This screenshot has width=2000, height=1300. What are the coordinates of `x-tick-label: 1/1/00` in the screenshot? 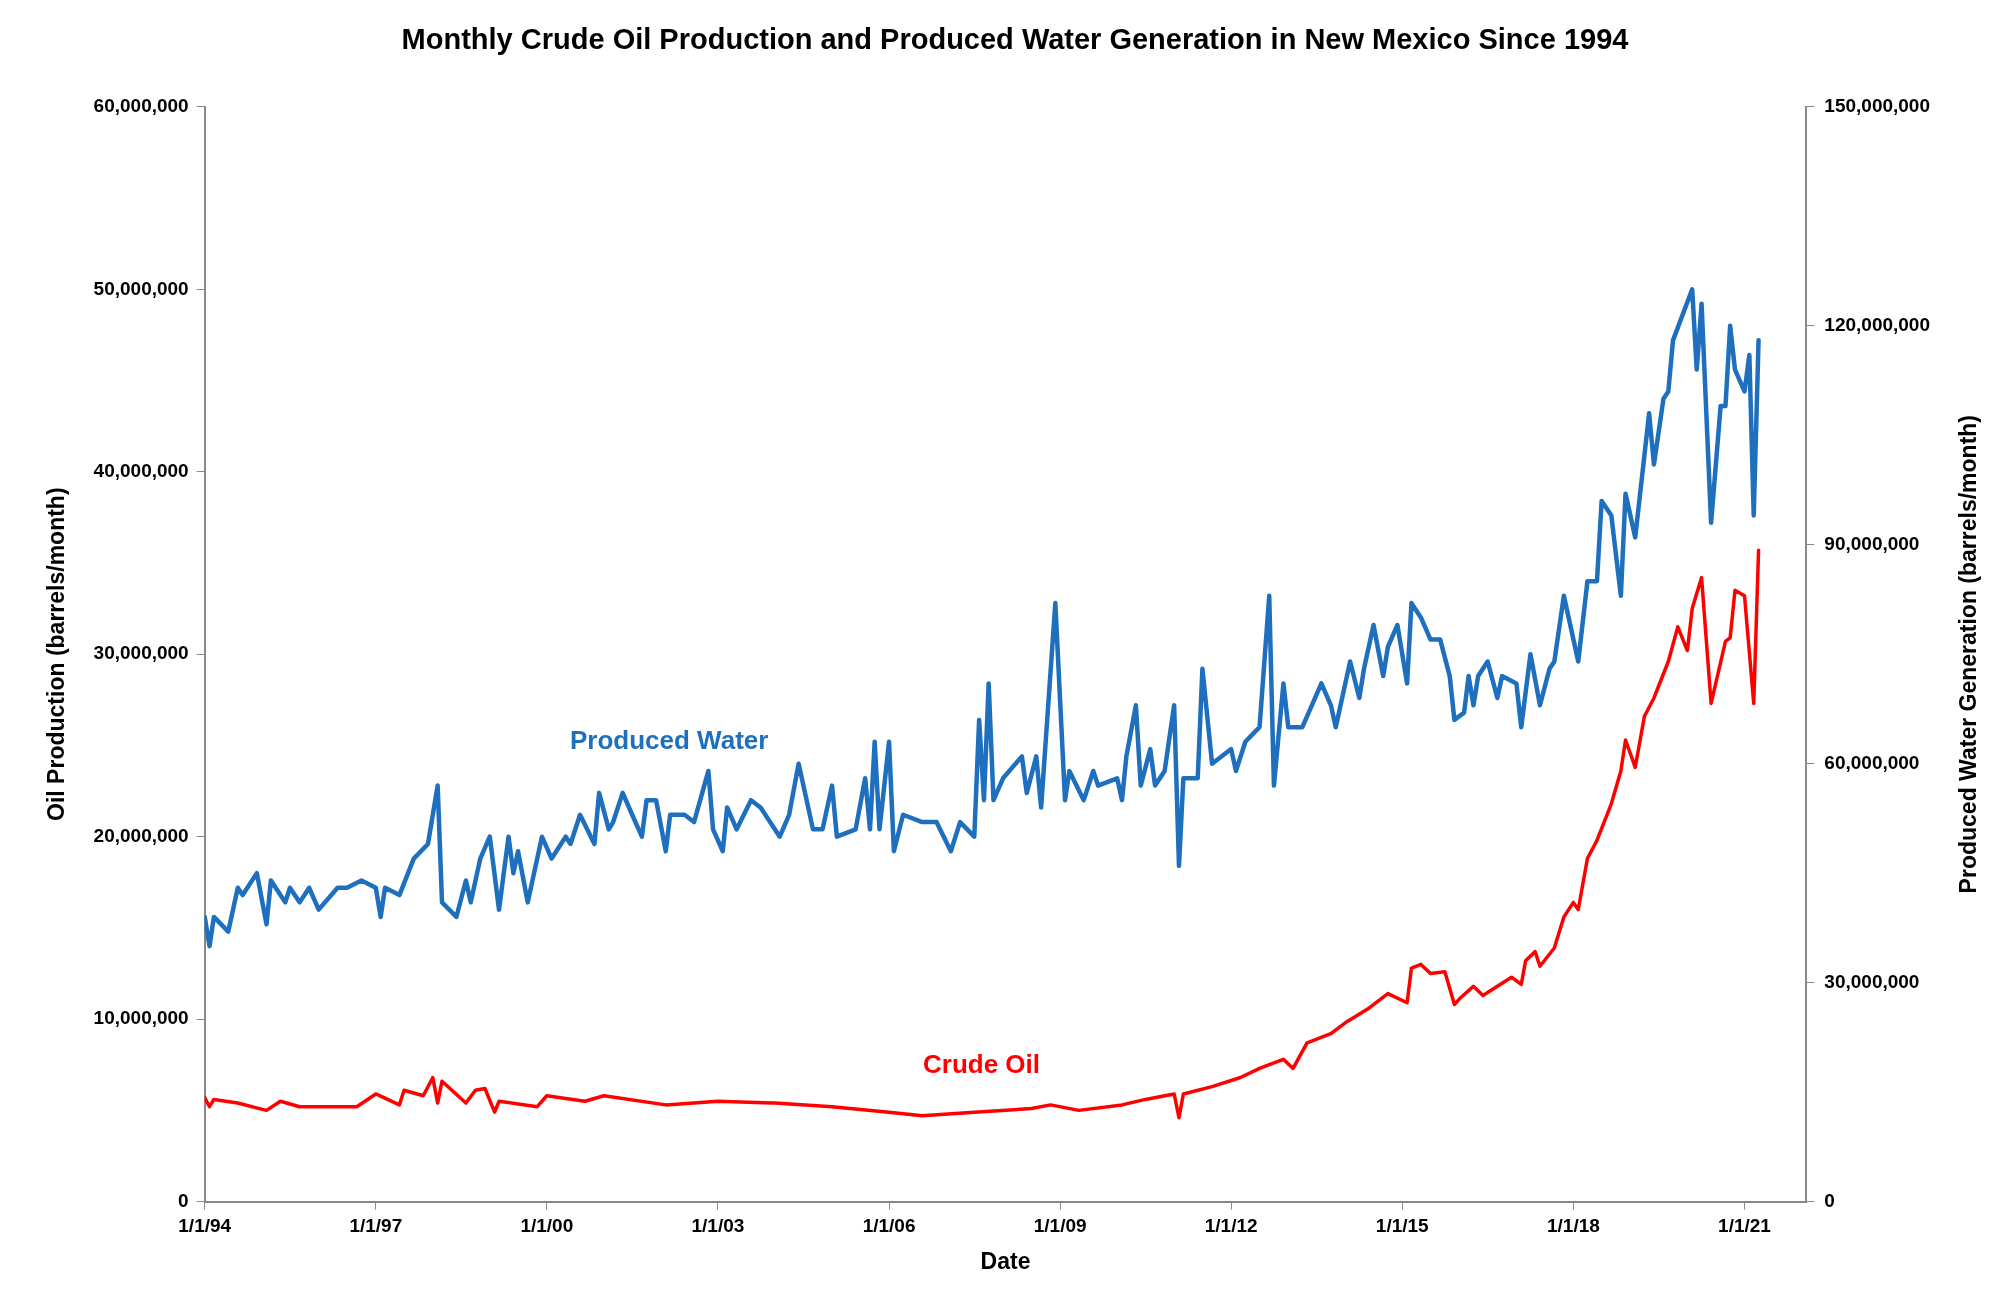 It's located at (547, 1226).